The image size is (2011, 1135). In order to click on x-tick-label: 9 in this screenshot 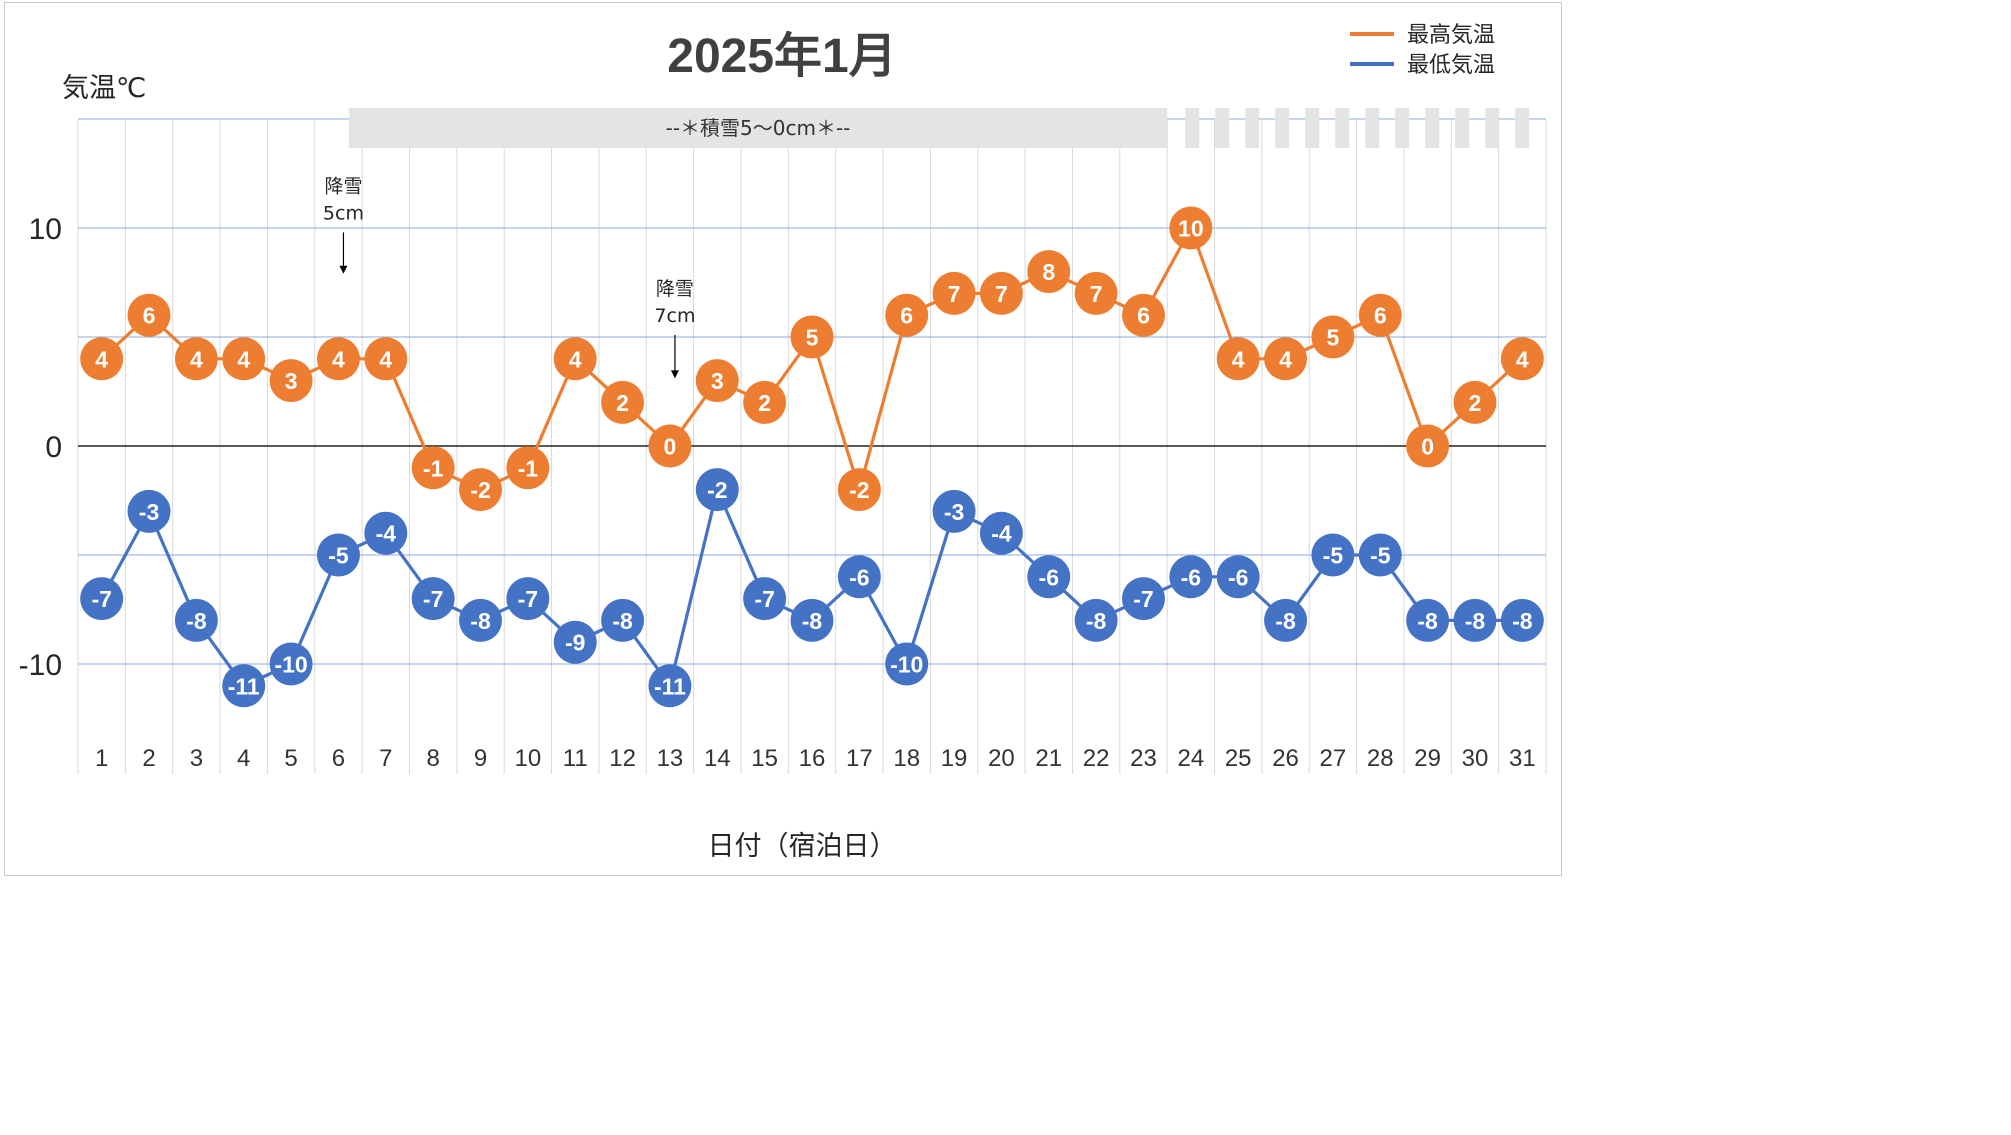, I will do `click(480, 758)`.